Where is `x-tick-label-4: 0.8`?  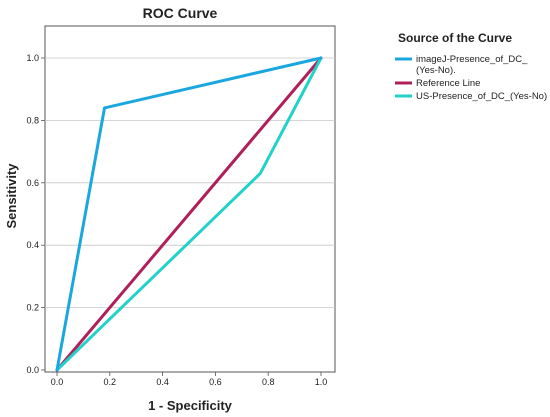 x-tick-label-4: 0.8 is located at coordinates (268, 382).